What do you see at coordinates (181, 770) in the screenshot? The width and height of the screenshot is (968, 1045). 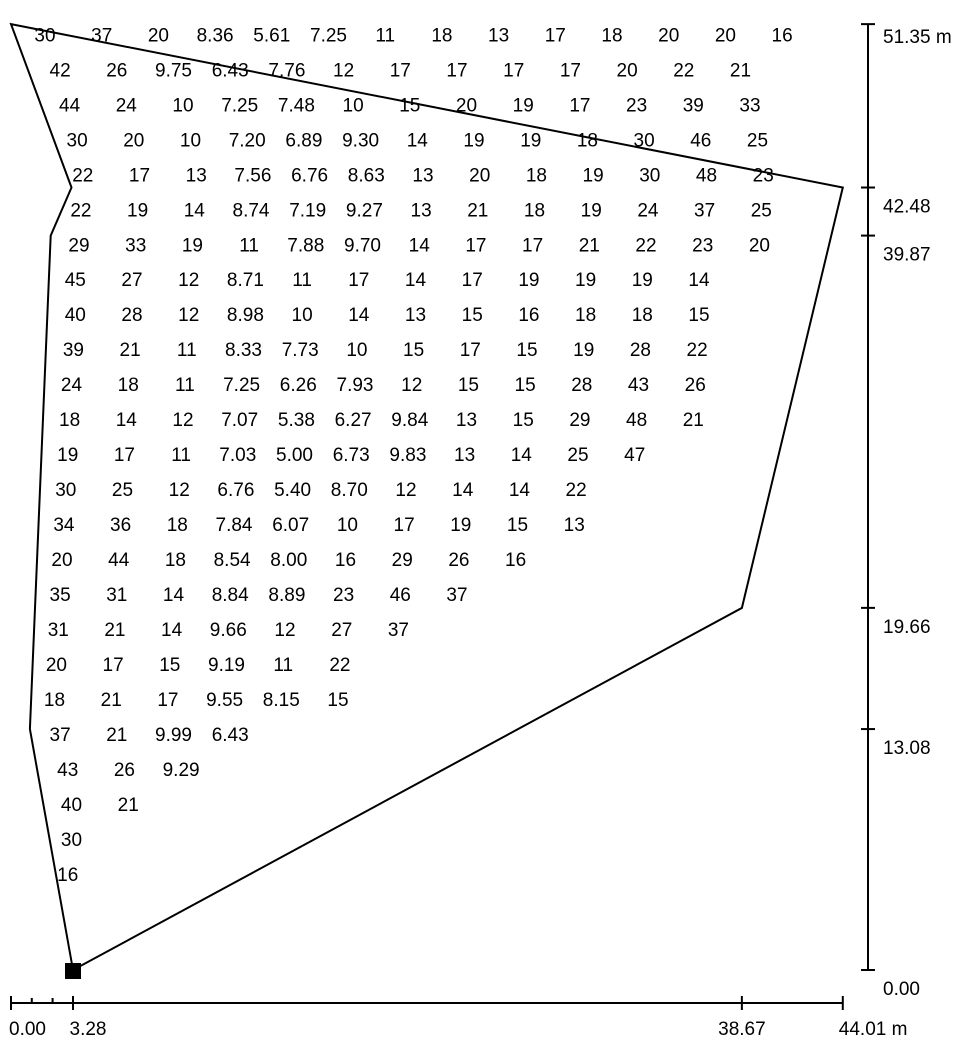 I see `measurement-value: 9.29` at bounding box center [181, 770].